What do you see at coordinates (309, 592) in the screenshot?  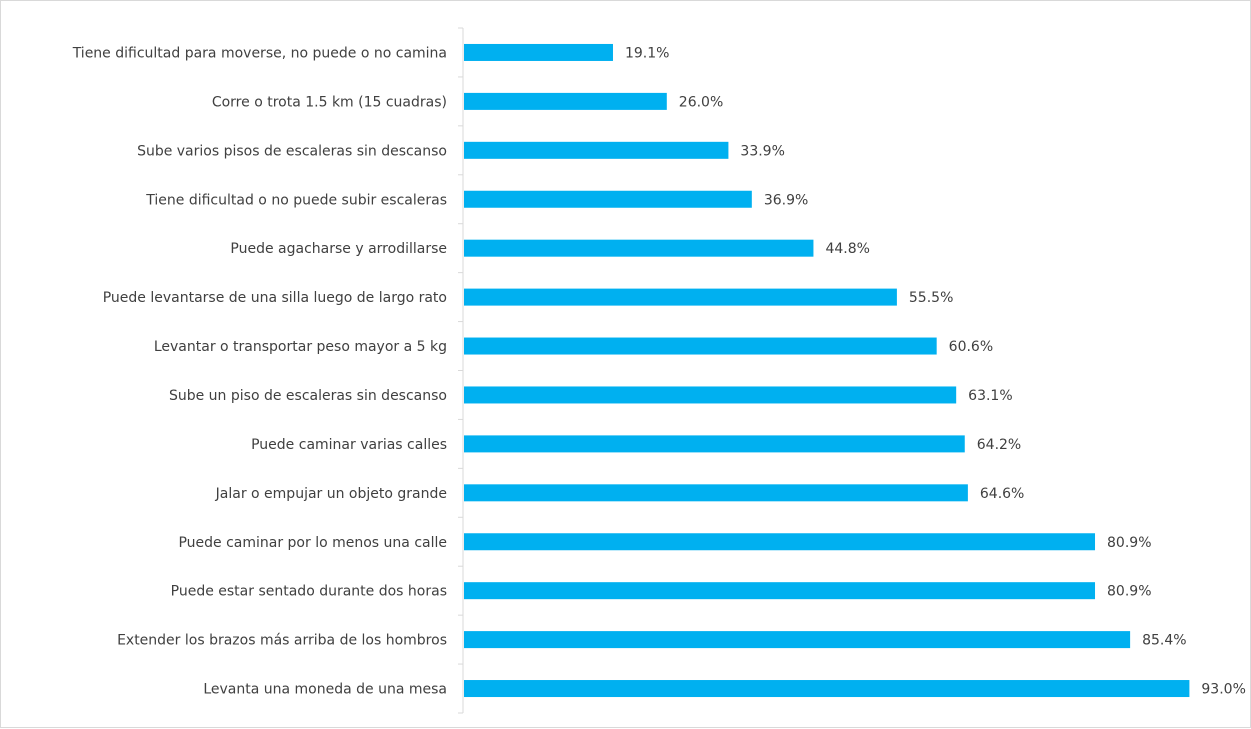 I see `category-label: Puede estar sentado durante dos horas` at bounding box center [309, 592].